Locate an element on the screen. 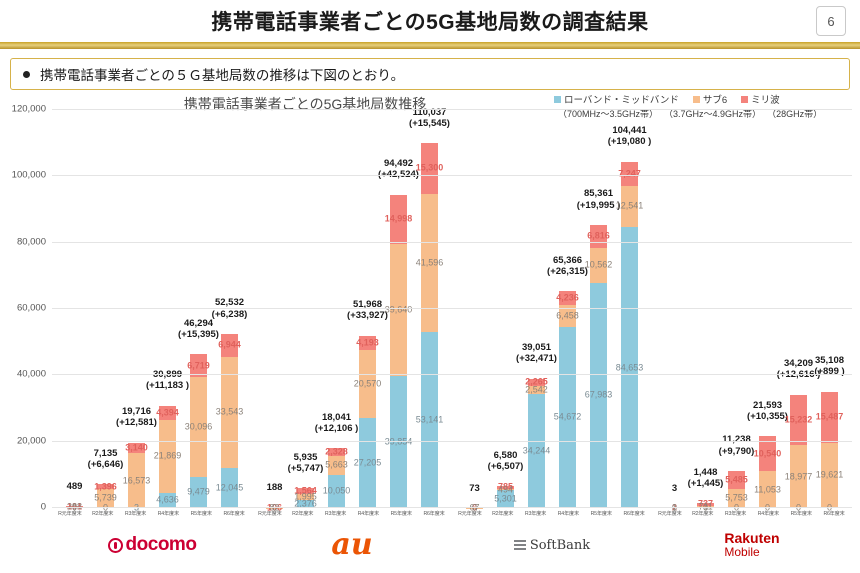 The height and width of the screenshot is (573, 860). stacked-bar: 3210 is located at coordinates (674, 311).